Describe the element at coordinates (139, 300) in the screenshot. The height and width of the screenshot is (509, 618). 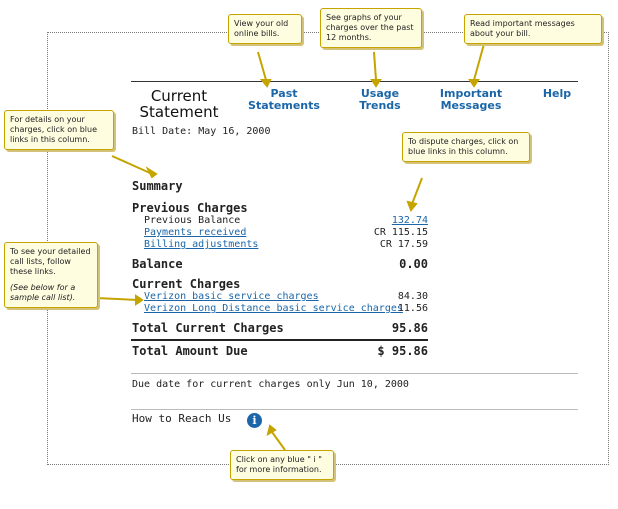
I see `arrowhead-call-lists` at that location.